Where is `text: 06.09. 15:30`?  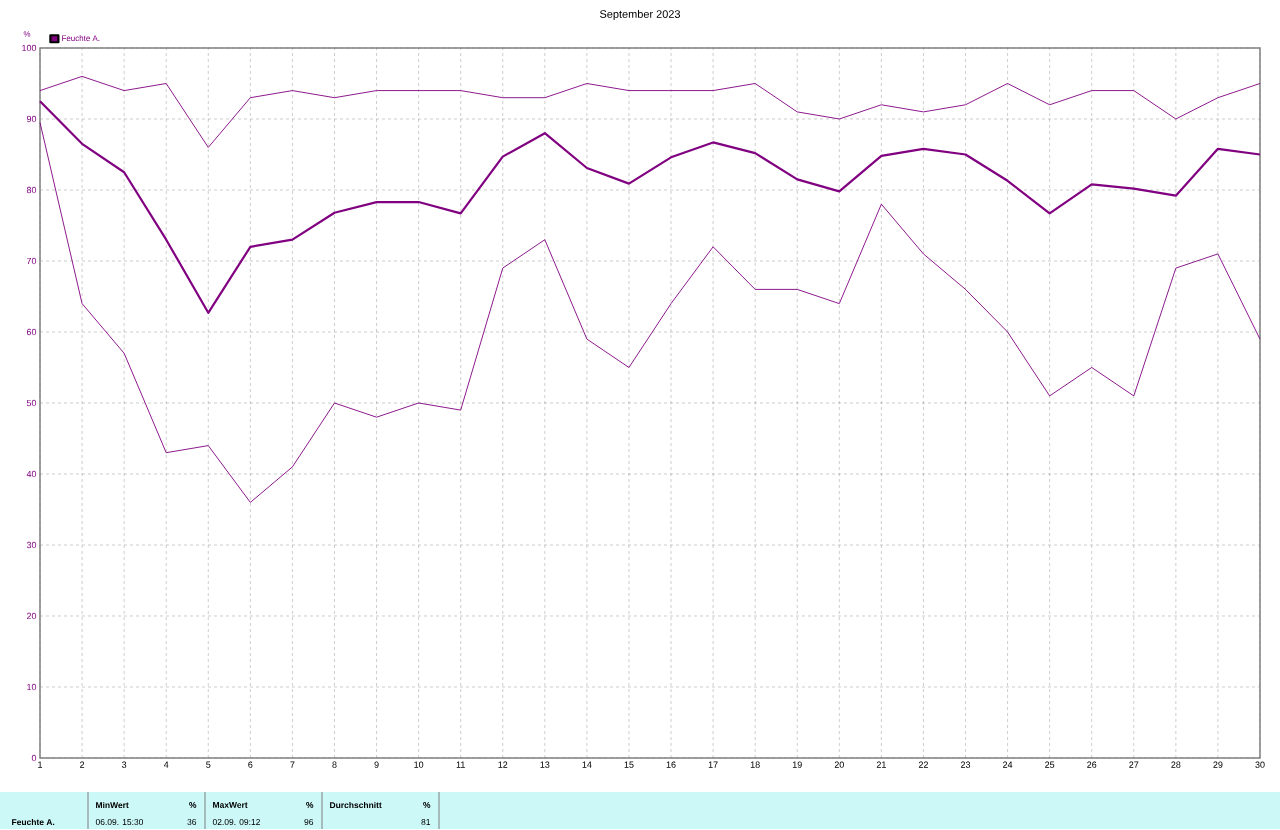
text: 06.09. 15:30 is located at coordinates (119, 822).